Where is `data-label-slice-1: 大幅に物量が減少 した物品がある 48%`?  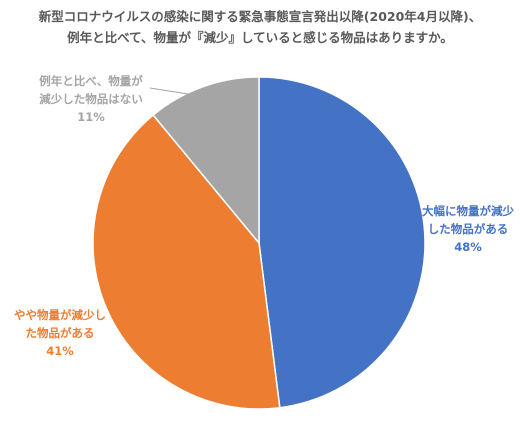
data-label-slice-1: 大幅に物量が減少 した物品がある 48% is located at coordinates (468, 229).